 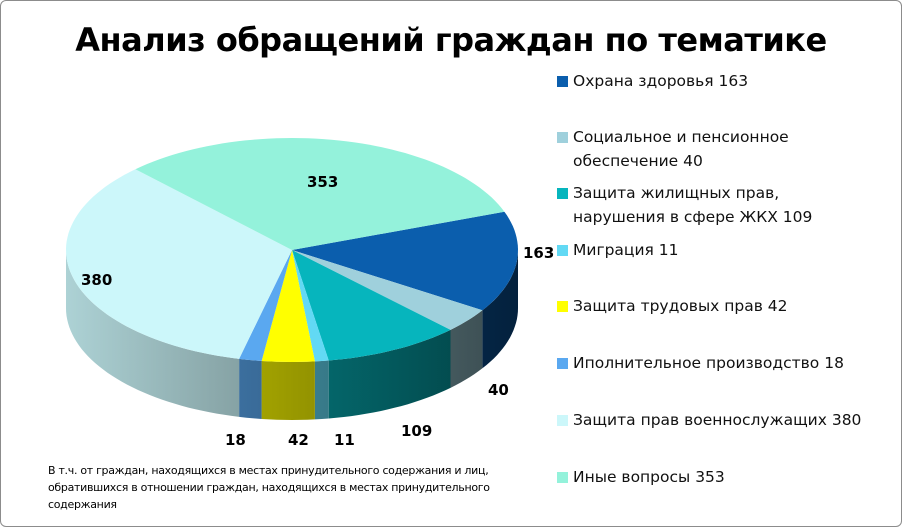 I want to click on data-label: 40, so click(x=498, y=390).